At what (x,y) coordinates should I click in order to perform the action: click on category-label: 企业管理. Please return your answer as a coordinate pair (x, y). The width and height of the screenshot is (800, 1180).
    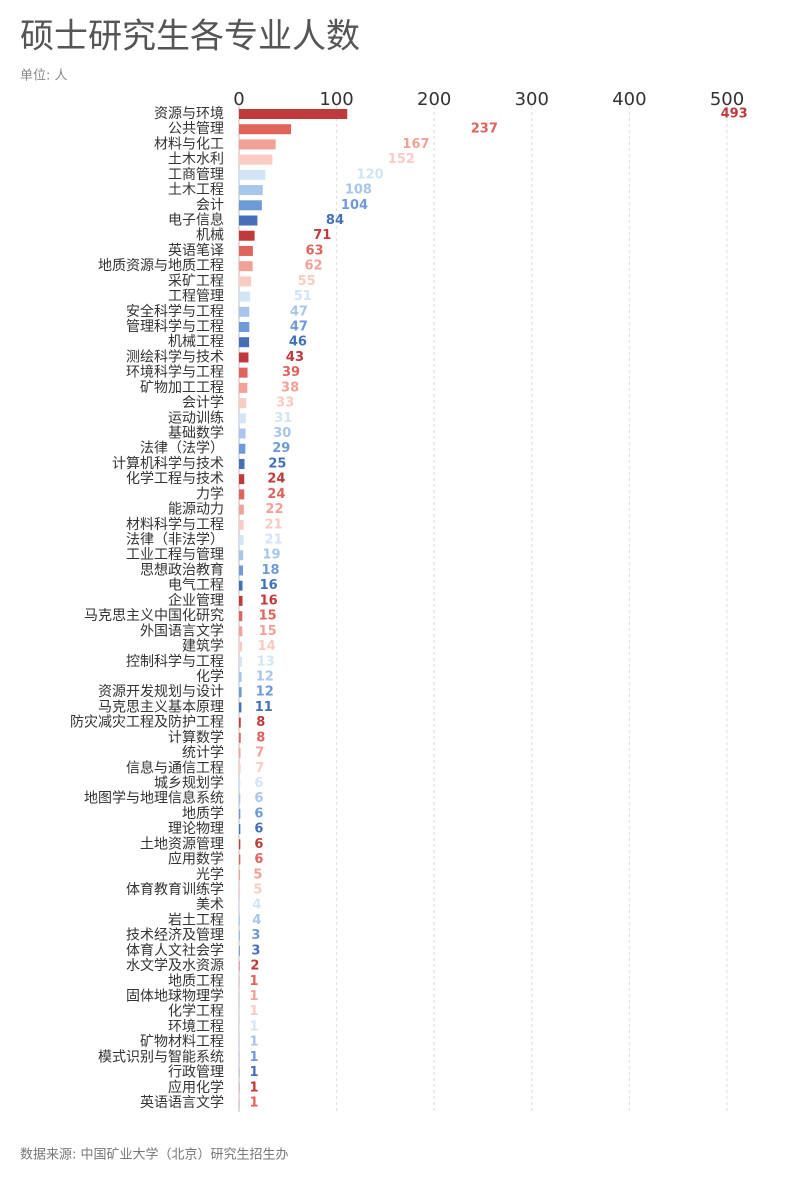
    Looking at the image, I should click on (196, 600).